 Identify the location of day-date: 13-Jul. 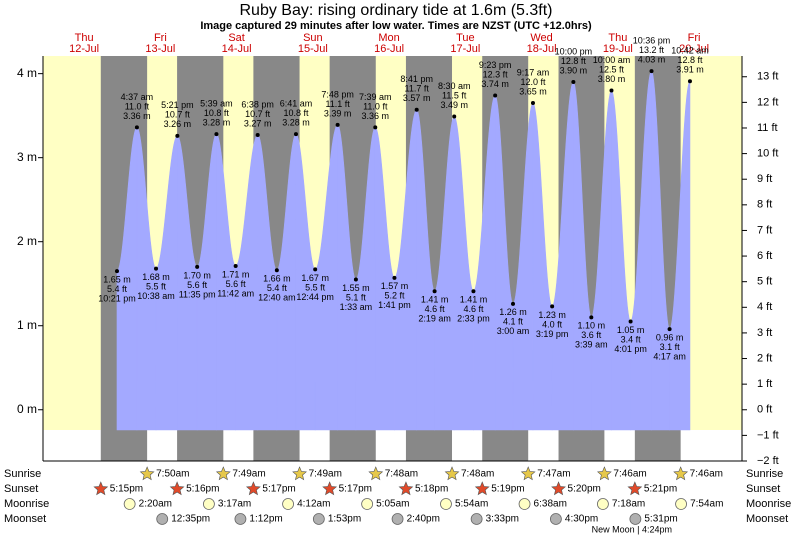
(160, 49).